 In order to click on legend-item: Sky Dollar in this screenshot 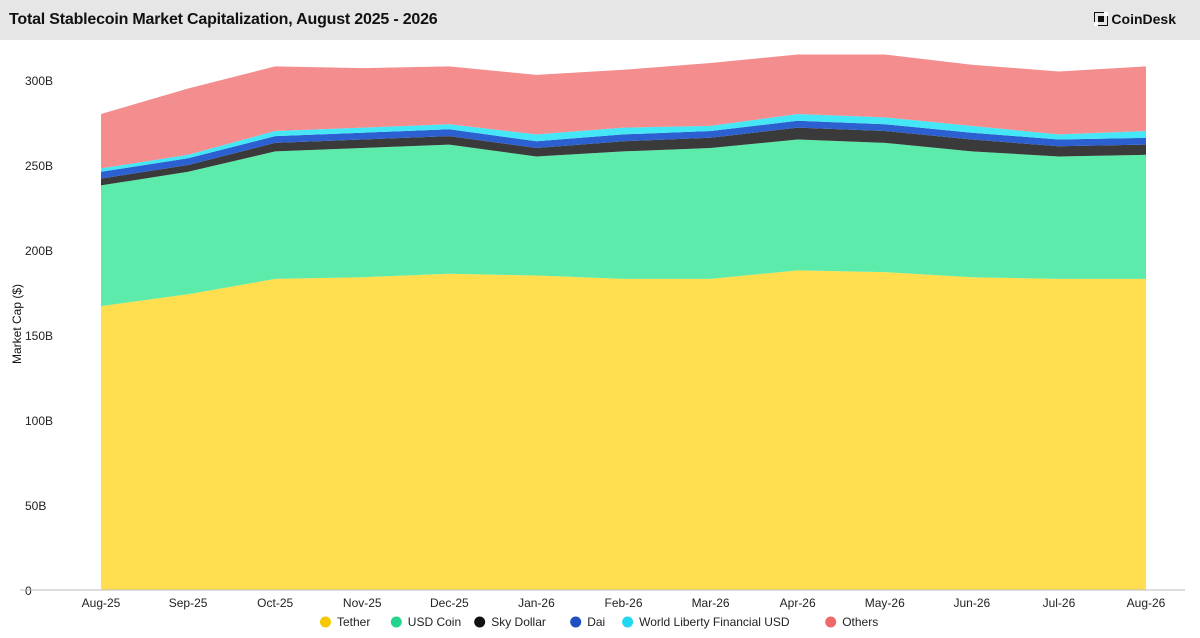, I will do `click(510, 622)`.